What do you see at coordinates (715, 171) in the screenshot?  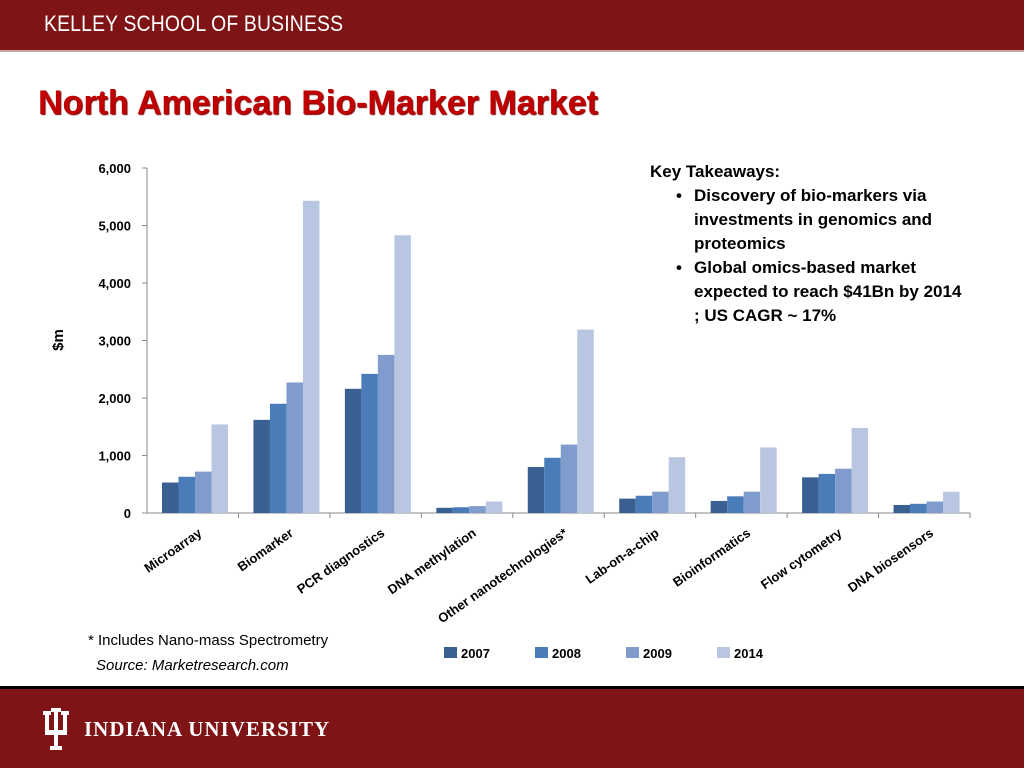 I see `takeaways-heading: Key Takeaways:` at bounding box center [715, 171].